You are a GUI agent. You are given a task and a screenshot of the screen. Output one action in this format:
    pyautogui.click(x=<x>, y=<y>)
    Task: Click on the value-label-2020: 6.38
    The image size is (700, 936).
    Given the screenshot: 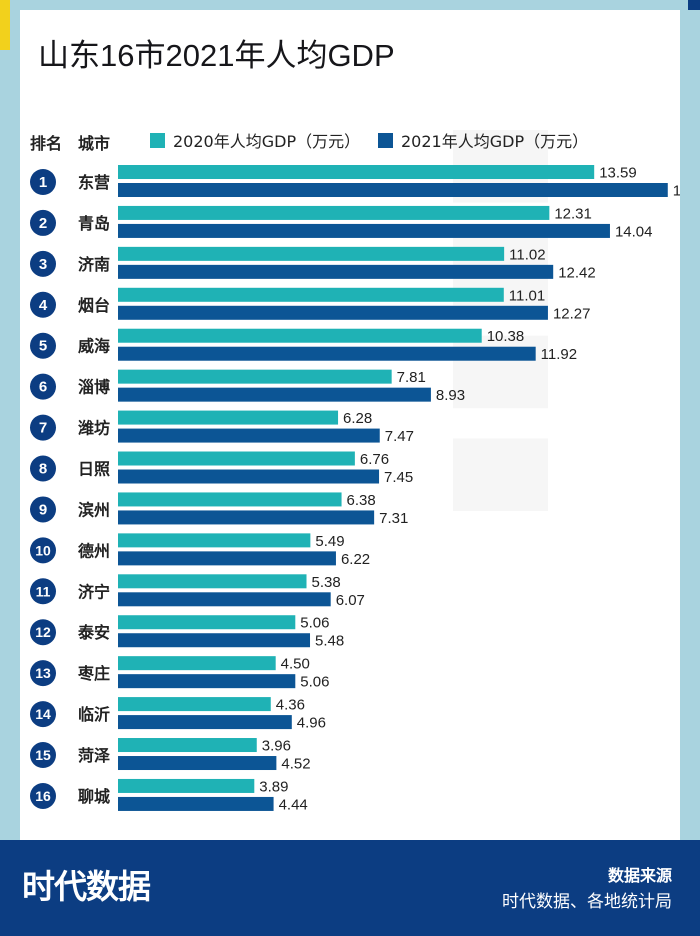 What is the action you would take?
    pyautogui.click(x=361, y=500)
    